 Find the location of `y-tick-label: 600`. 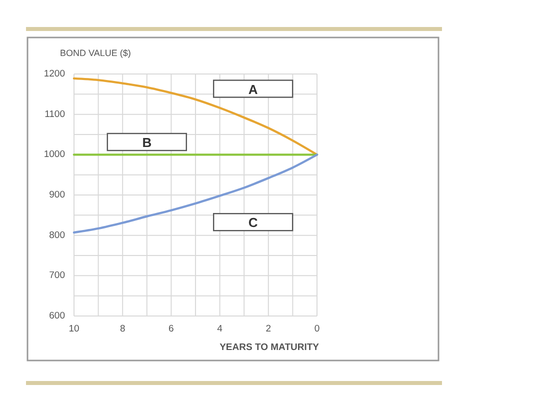

y-tick-label: 600 is located at coordinates (57, 316).